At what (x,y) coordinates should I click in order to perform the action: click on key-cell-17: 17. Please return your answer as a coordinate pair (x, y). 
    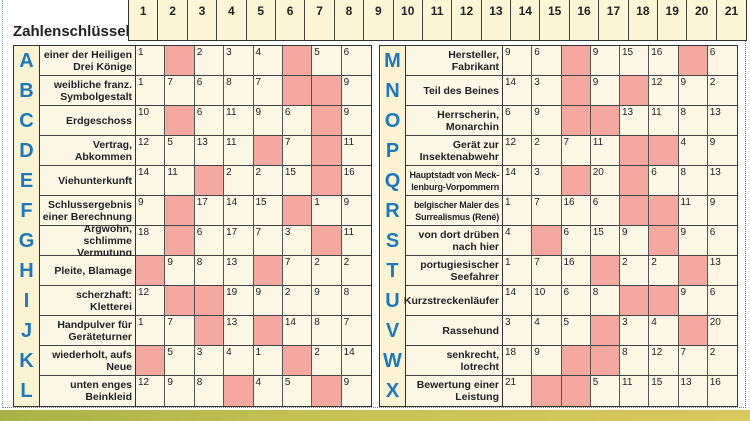
    Looking at the image, I should click on (614, 20).